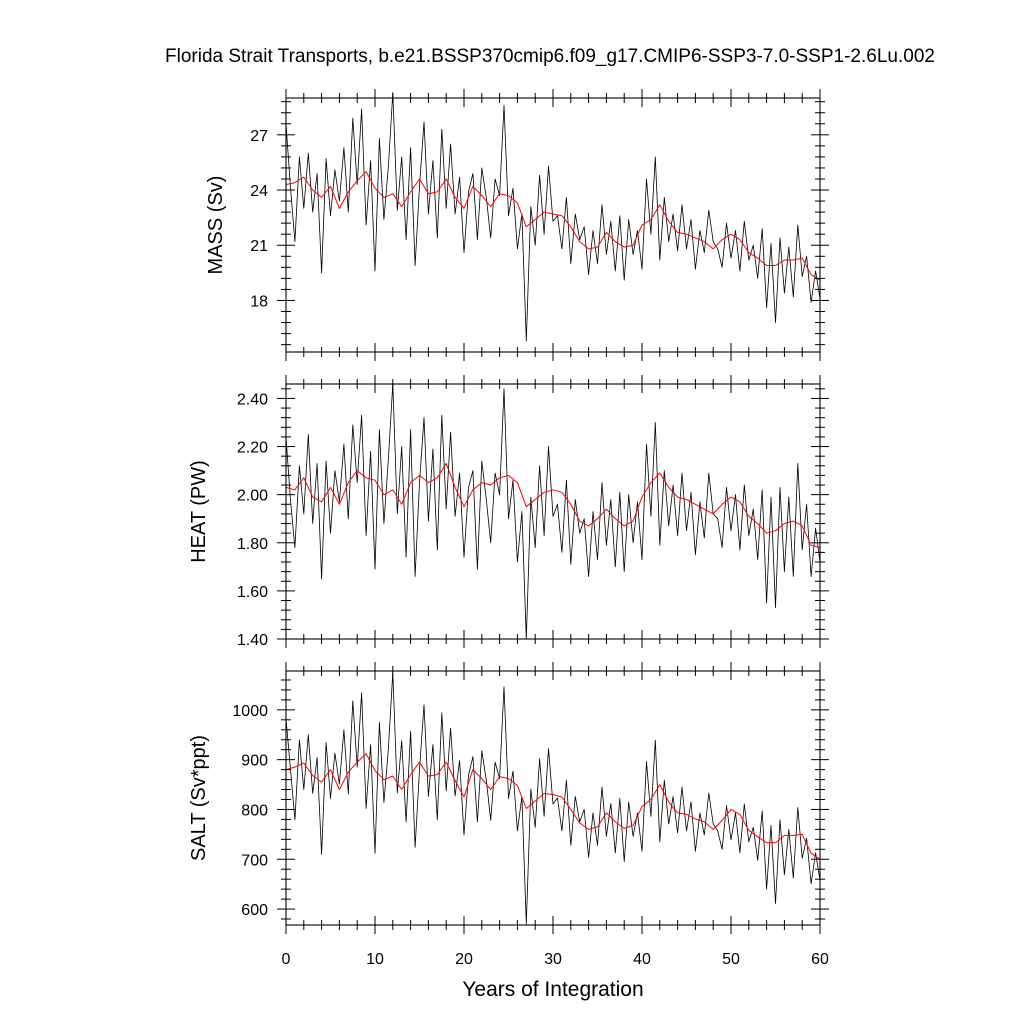  What do you see at coordinates (252, 592) in the screenshot?
I see `y-tick-label: 1.60` at bounding box center [252, 592].